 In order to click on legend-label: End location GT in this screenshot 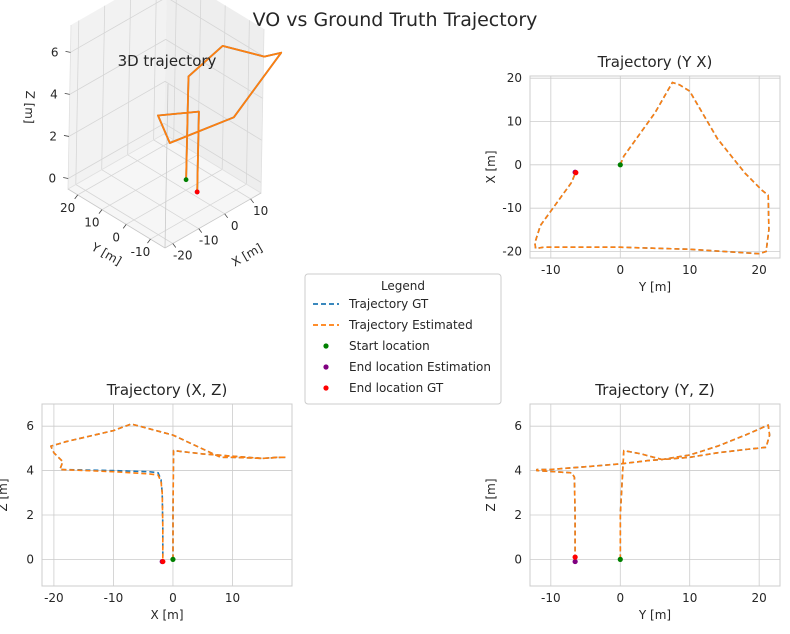, I will do `click(396, 388)`.